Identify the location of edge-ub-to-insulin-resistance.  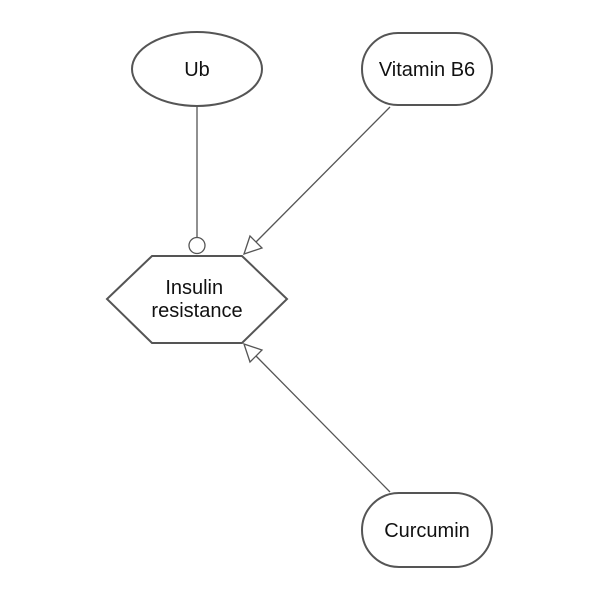
(197, 180).